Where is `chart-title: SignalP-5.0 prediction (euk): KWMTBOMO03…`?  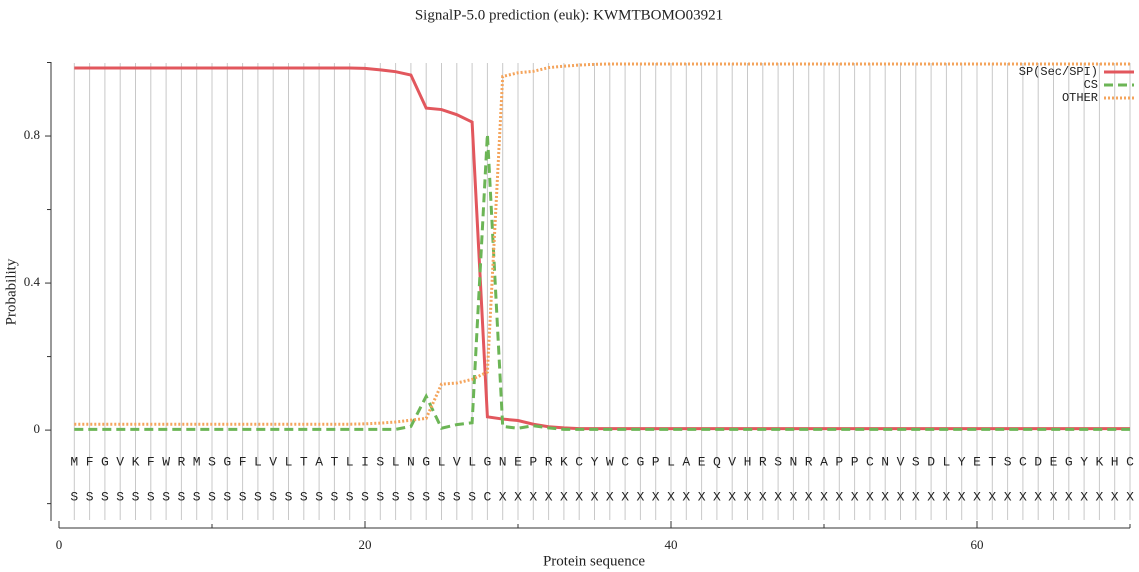 chart-title: SignalP-5.0 prediction (euk): KWMTBOMO03… is located at coordinates (569, 15).